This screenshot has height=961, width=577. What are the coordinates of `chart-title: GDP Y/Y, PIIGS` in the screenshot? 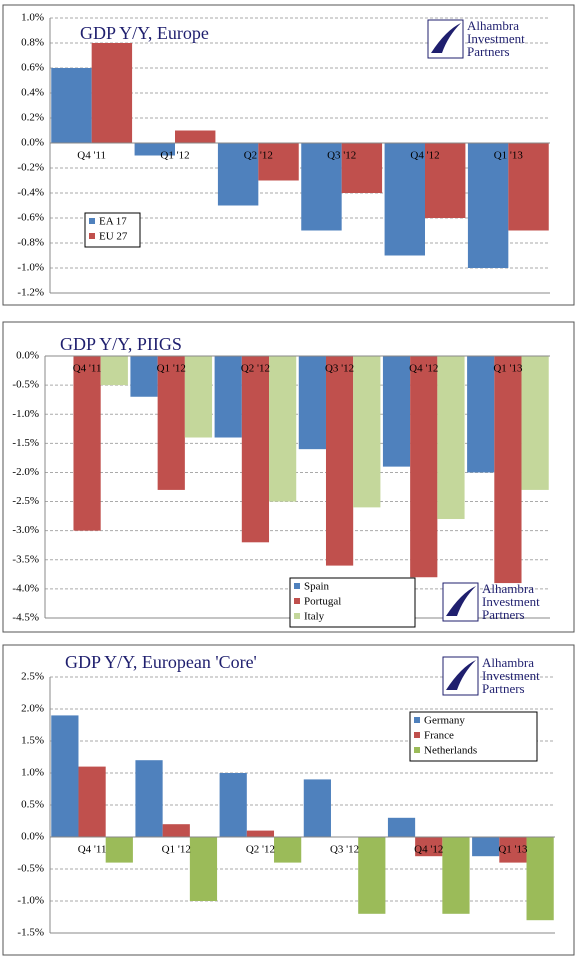 It's located at (121, 344).